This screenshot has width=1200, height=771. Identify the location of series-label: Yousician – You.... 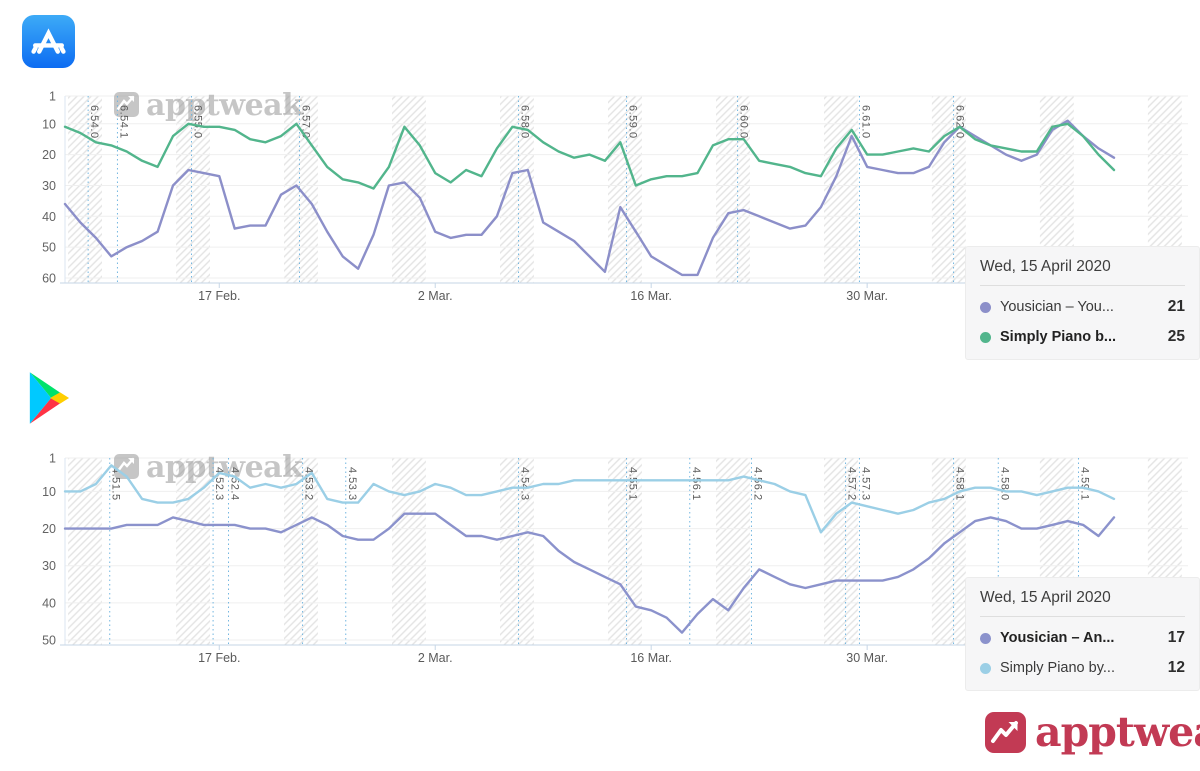
(1057, 307).